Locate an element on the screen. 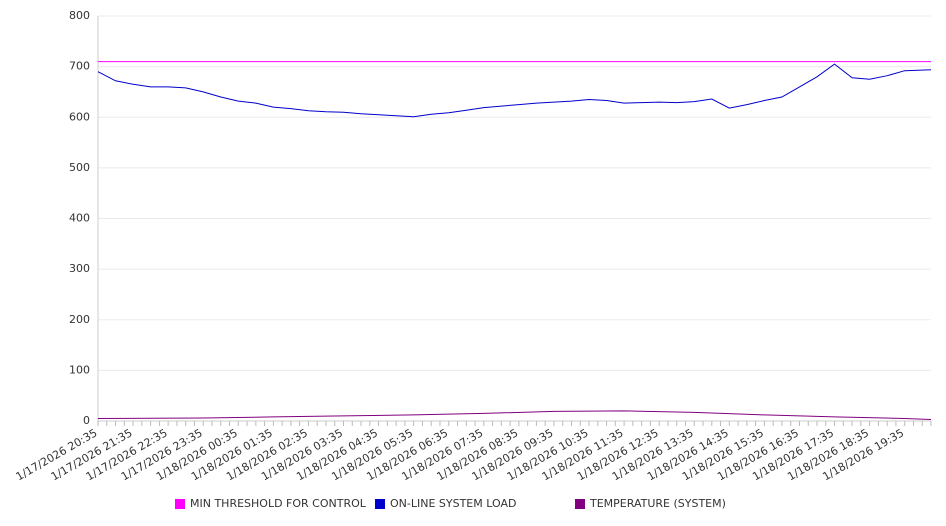 The height and width of the screenshot is (526, 946). legend-item-system-load: ON-LINE SYSTEM LOAD is located at coordinates (445, 503).